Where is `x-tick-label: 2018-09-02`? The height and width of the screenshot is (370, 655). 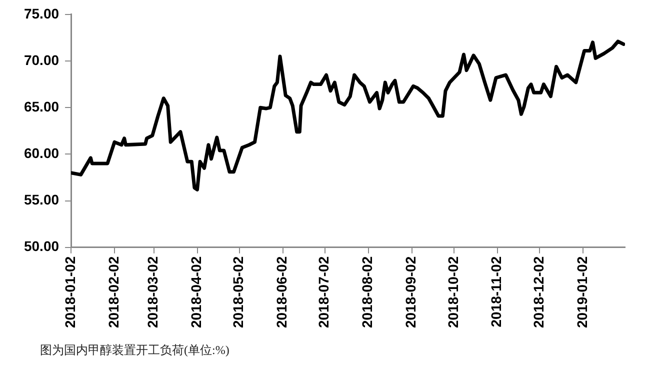 x-tick-label: 2018-09-02 is located at coordinates (410, 292).